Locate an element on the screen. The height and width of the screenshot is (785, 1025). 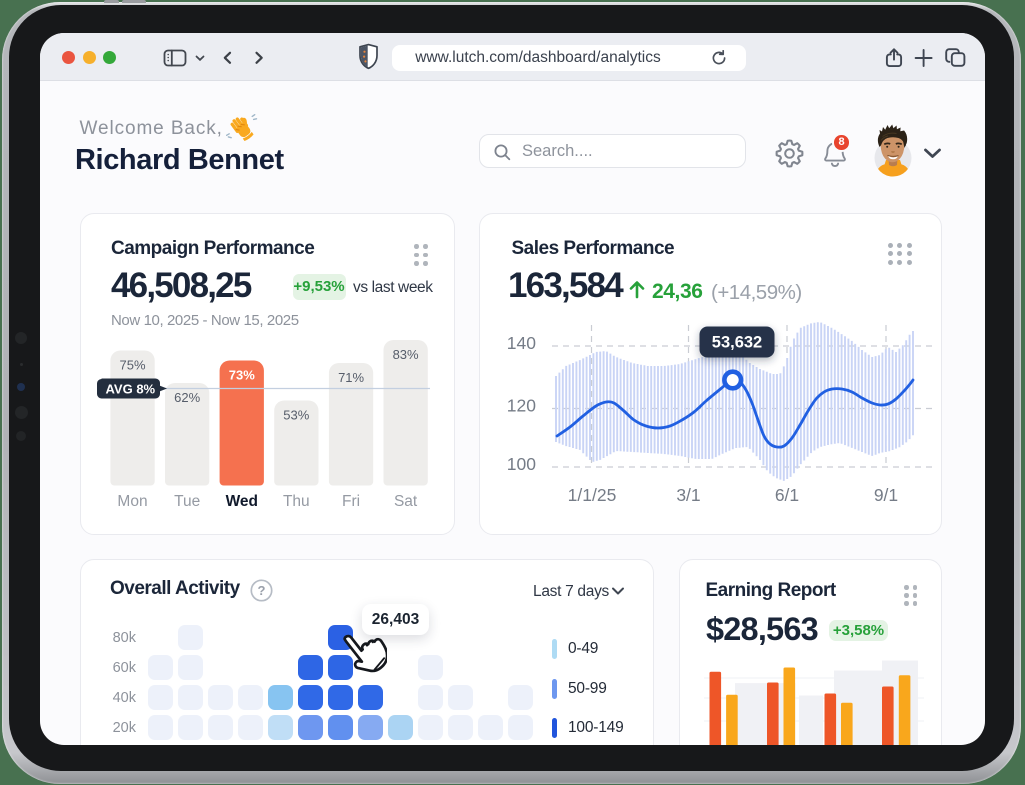
svg-text: 9/1 is located at coordinates (886, 495).